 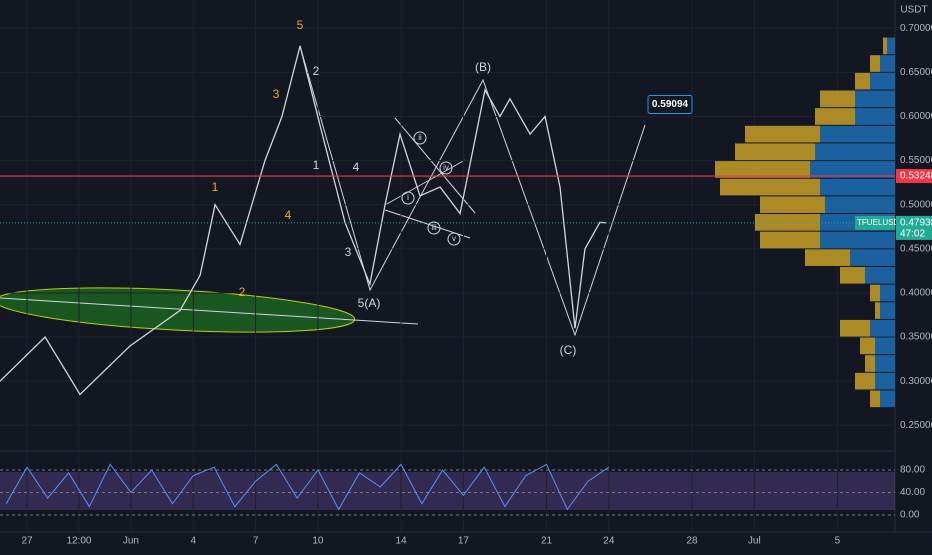 I want to click on x-tick-label: 12:00, so click(x=78, y=541).